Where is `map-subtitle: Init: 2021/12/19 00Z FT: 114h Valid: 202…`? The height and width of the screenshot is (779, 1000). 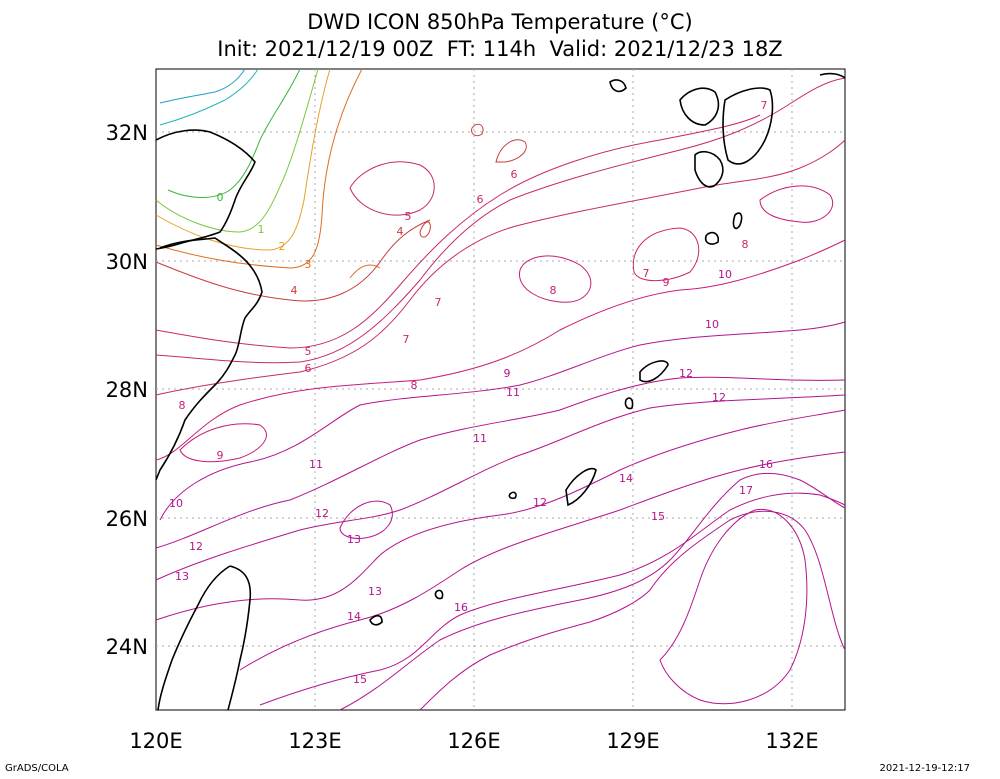 map-subtitle: Init: 2021/12/19 00Z FT: 114h Valid: 202… is located at coordinates (500, 49).